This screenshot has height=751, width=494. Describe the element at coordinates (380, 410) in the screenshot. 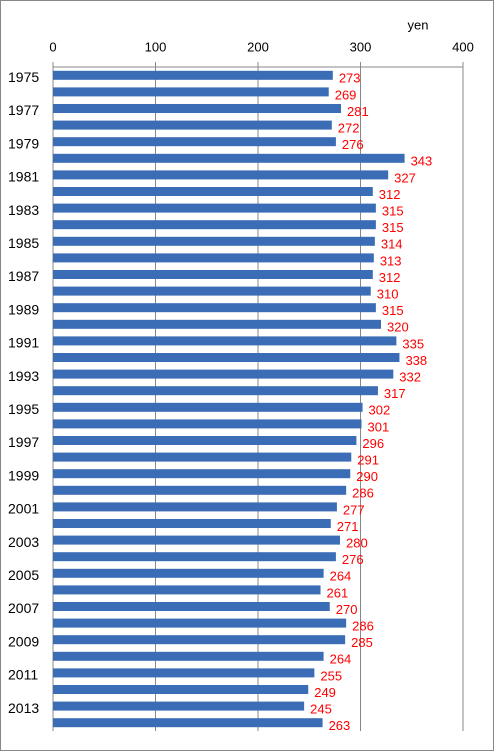

I see `value-label: 302` at that location.